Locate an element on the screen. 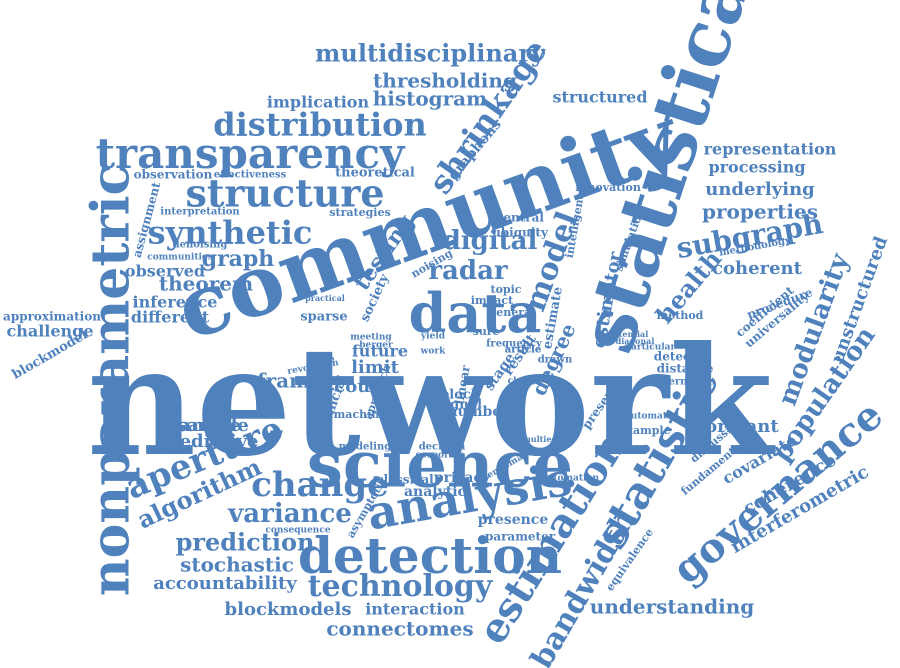 The image size is (900, 668). word-connectomes: connectomes is located at coordinates (399, 629).